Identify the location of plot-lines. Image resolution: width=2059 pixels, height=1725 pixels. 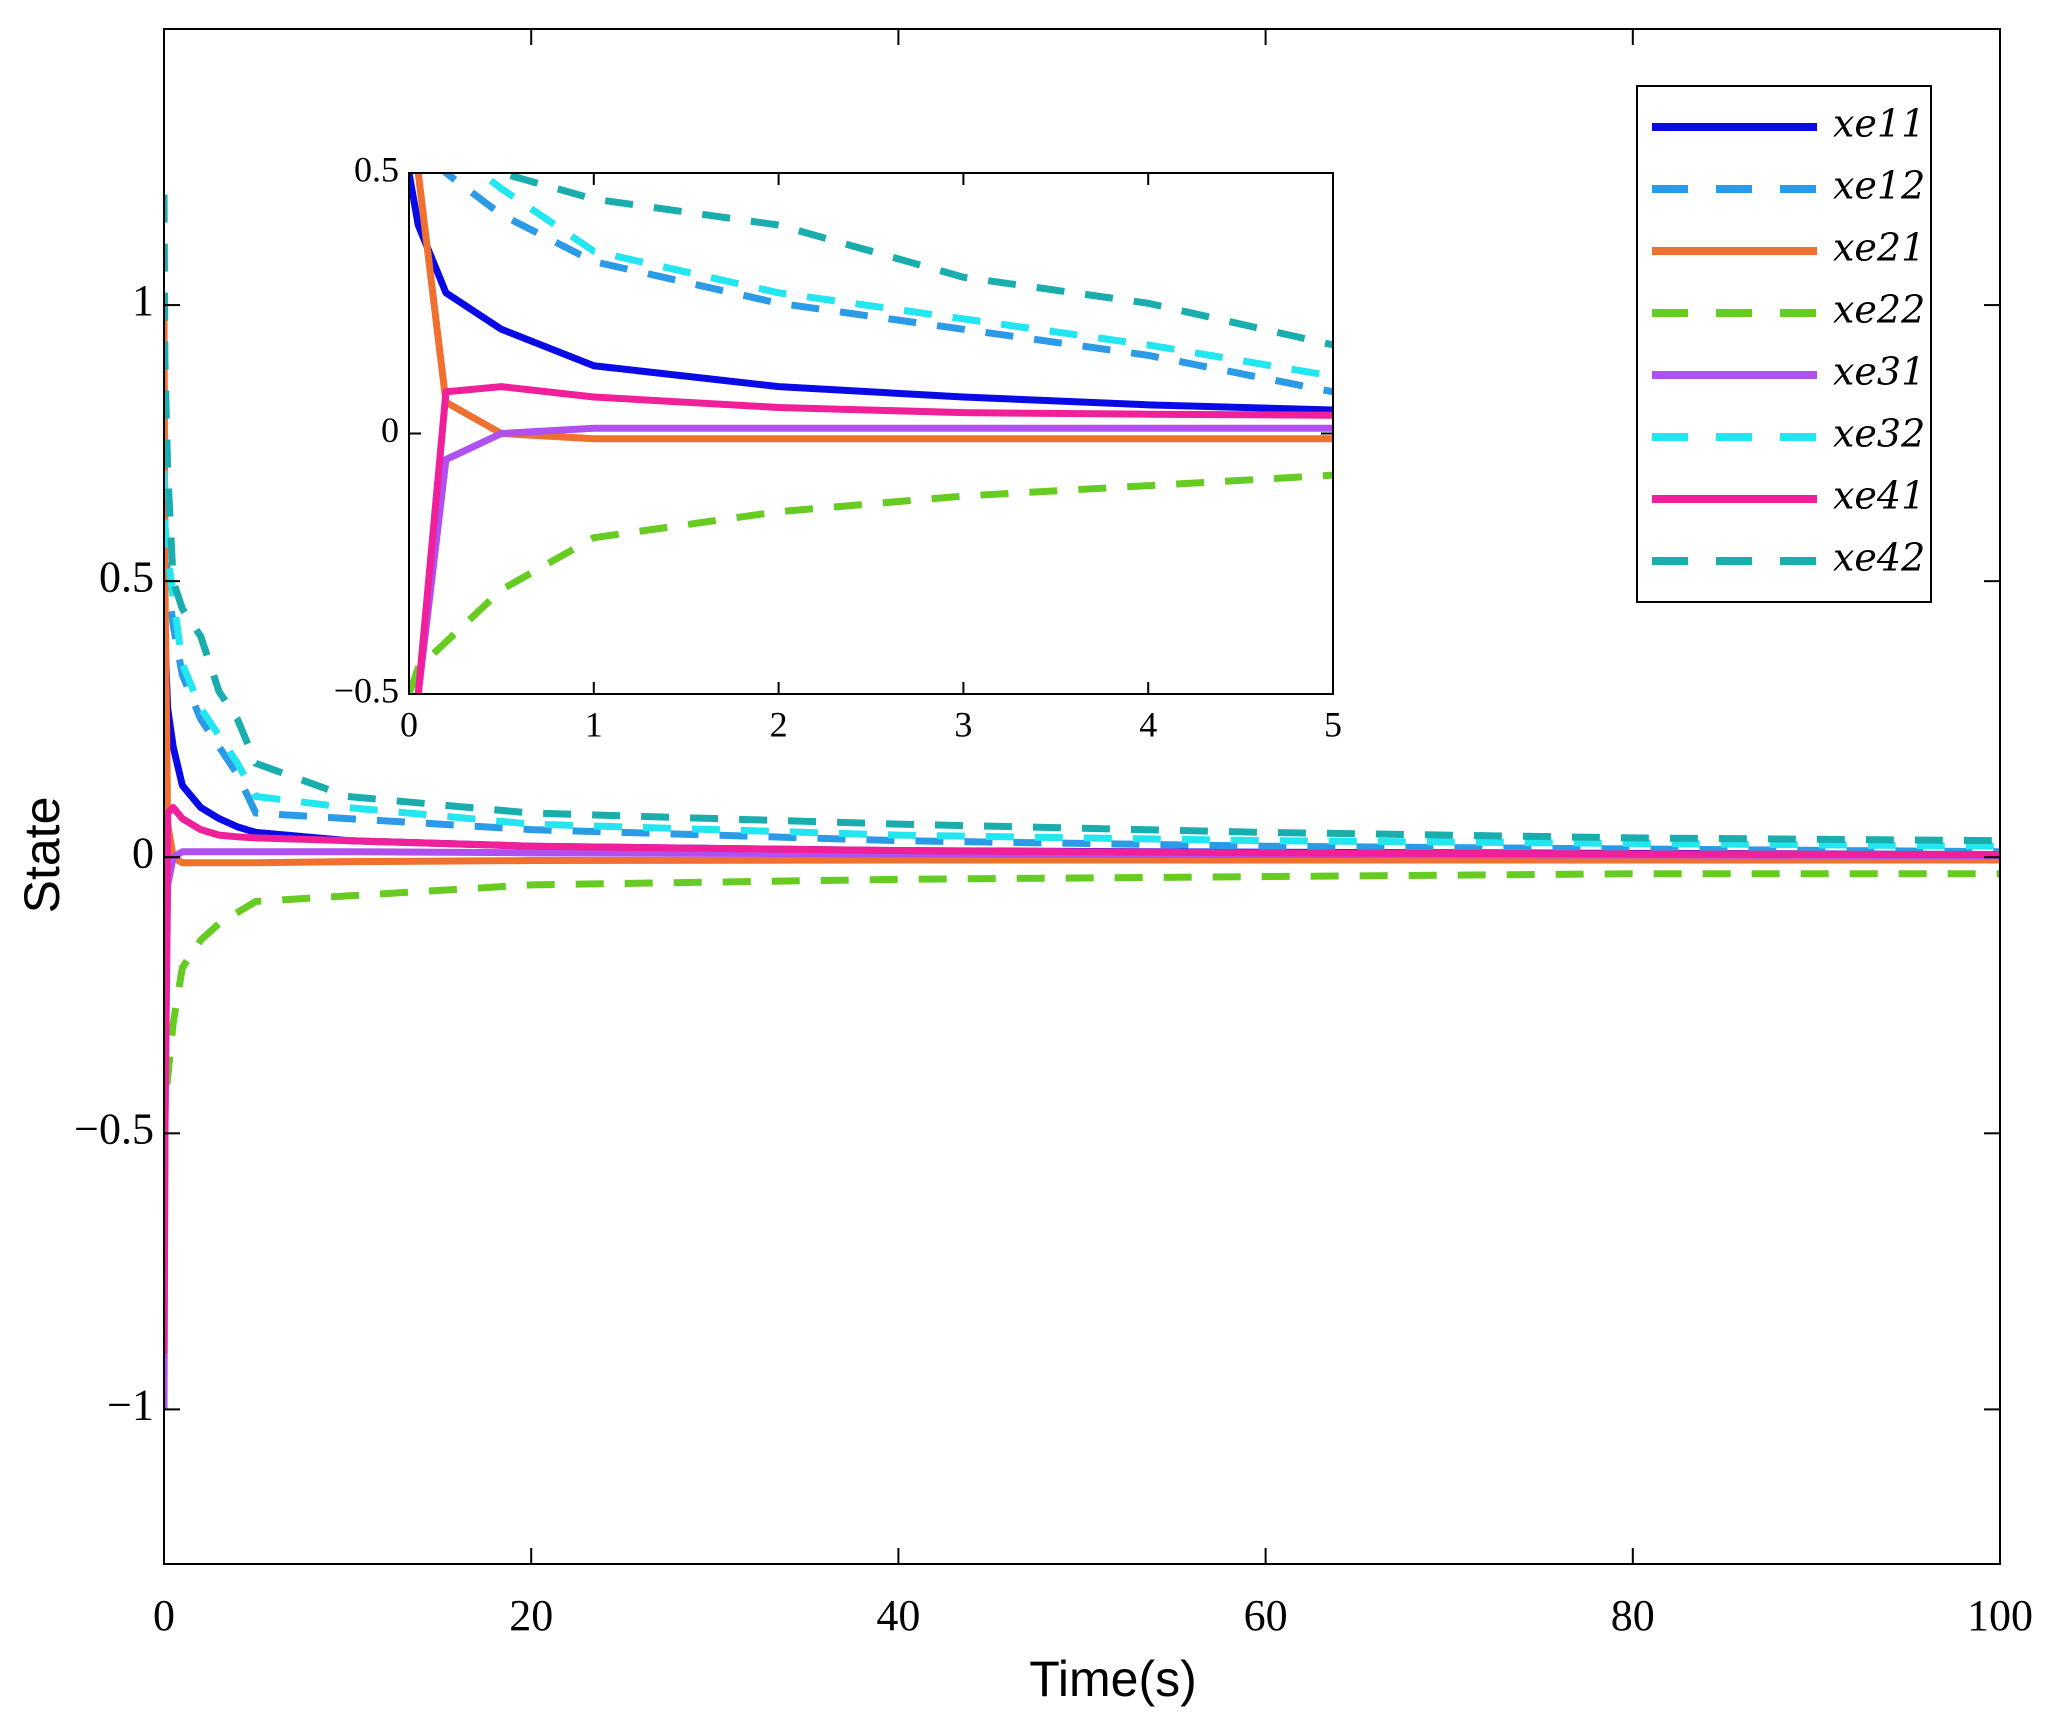
(871, 433).